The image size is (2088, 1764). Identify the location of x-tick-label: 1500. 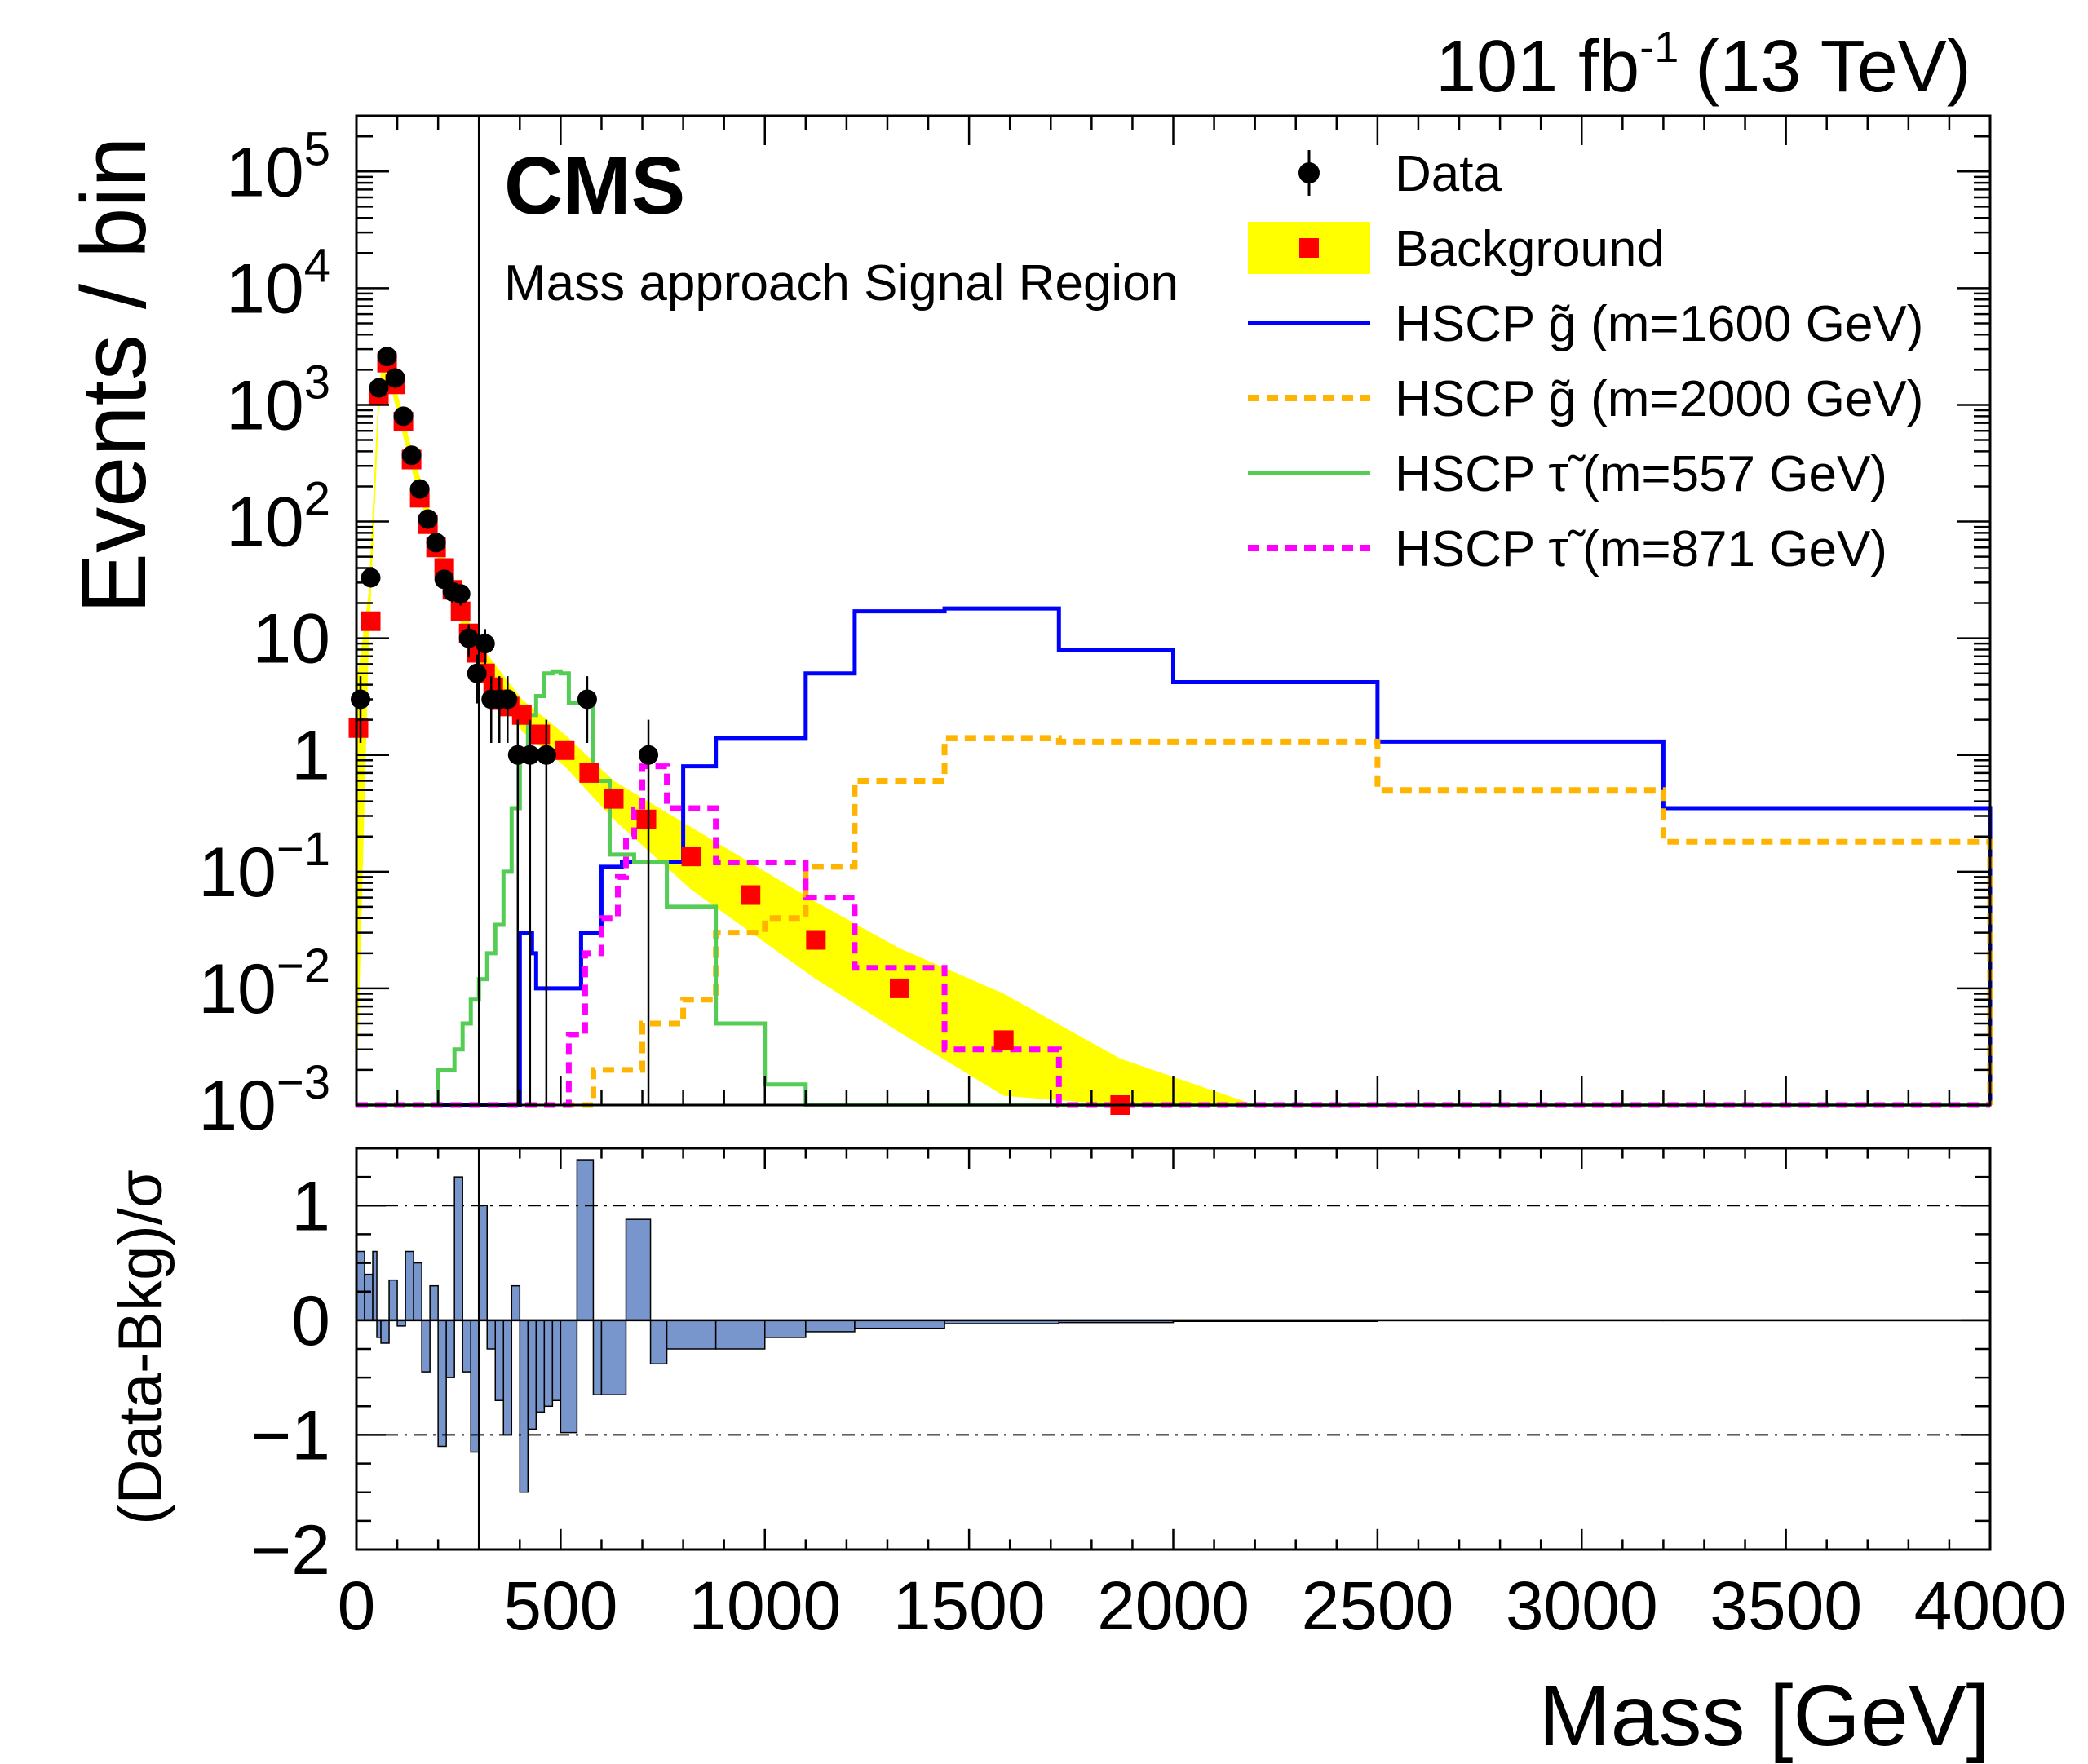
(969, 1605).